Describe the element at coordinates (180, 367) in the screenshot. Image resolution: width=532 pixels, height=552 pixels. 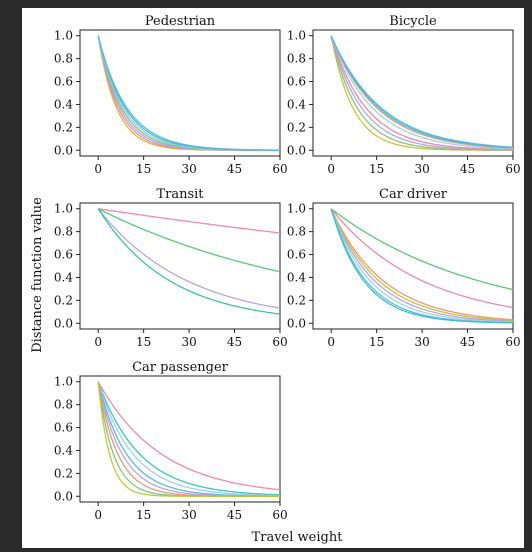
I see `panel-title: Car passenger` at that location.